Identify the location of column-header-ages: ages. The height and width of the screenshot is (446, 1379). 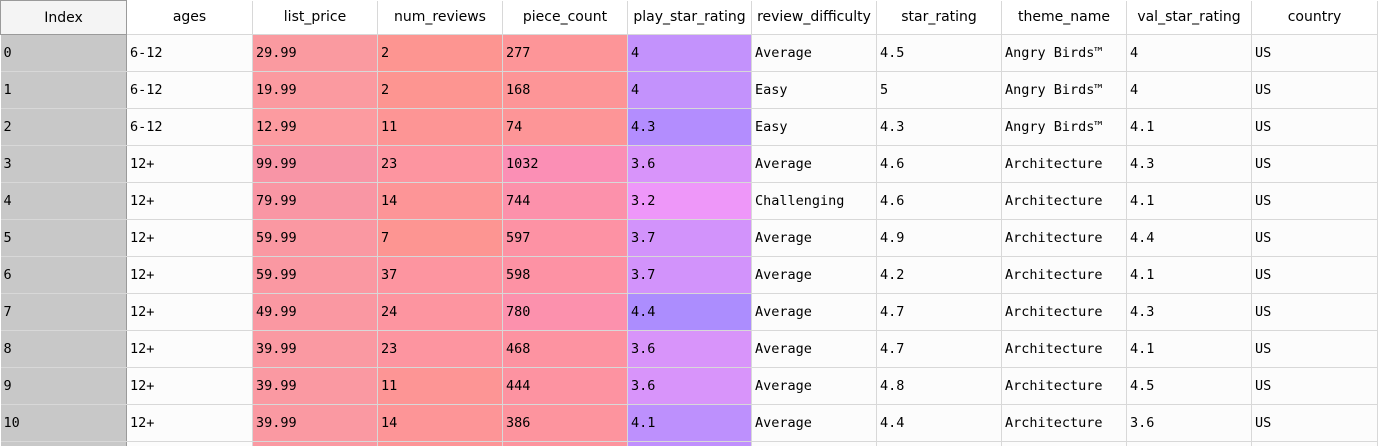
(189, 17).